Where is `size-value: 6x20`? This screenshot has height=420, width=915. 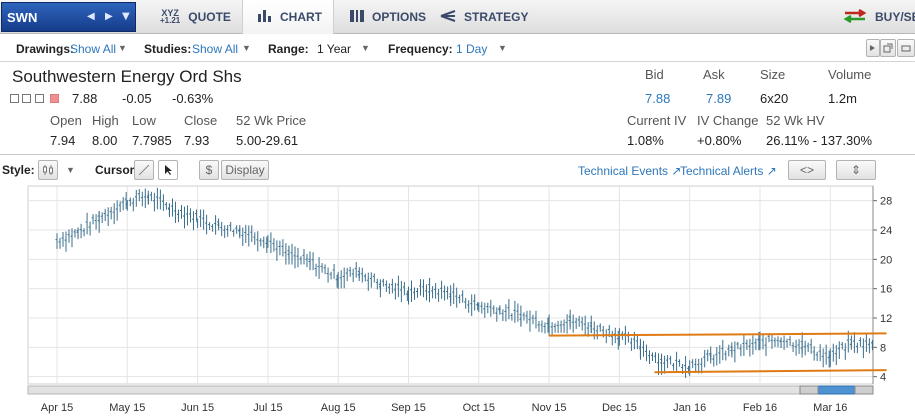 size-value: 6x20 is located at coordinates (774, 98).